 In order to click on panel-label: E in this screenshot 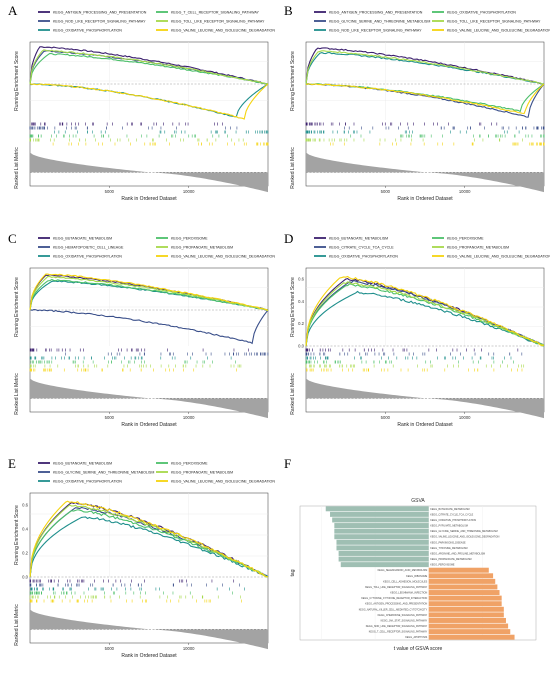, I will do `click(12, 463)`.